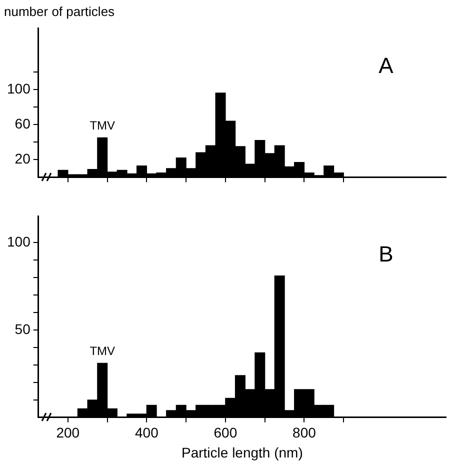 Image resolution: width=449 pixels, height=462 pixels. I want to click on y-axis-title: number of particles, so click(60, 11).